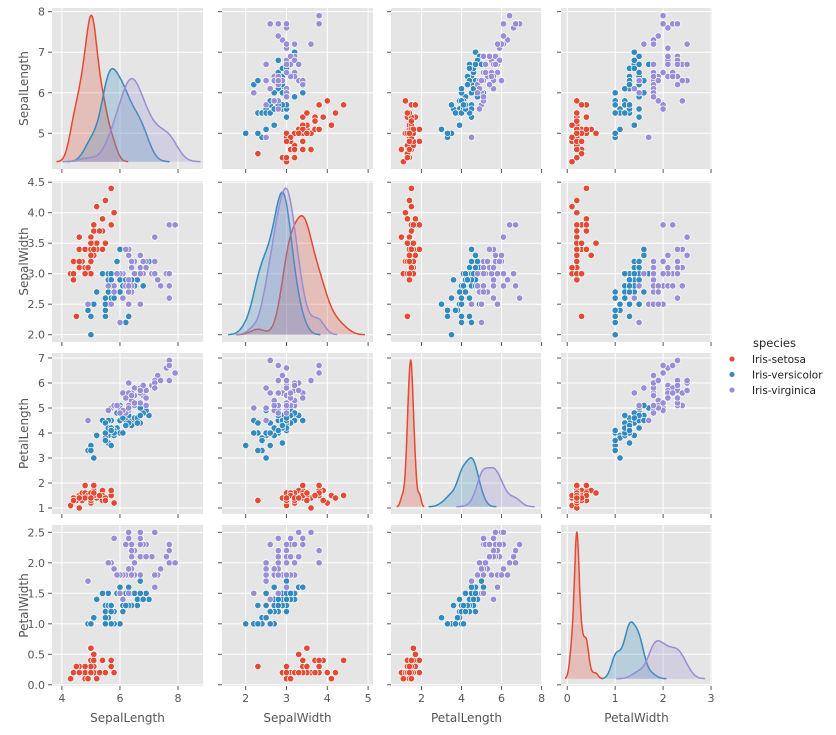 The height and width of the screenshot is (735, 836). I want to click on panel-SepalLength-vs-PetalWidth, so click(634, 90).